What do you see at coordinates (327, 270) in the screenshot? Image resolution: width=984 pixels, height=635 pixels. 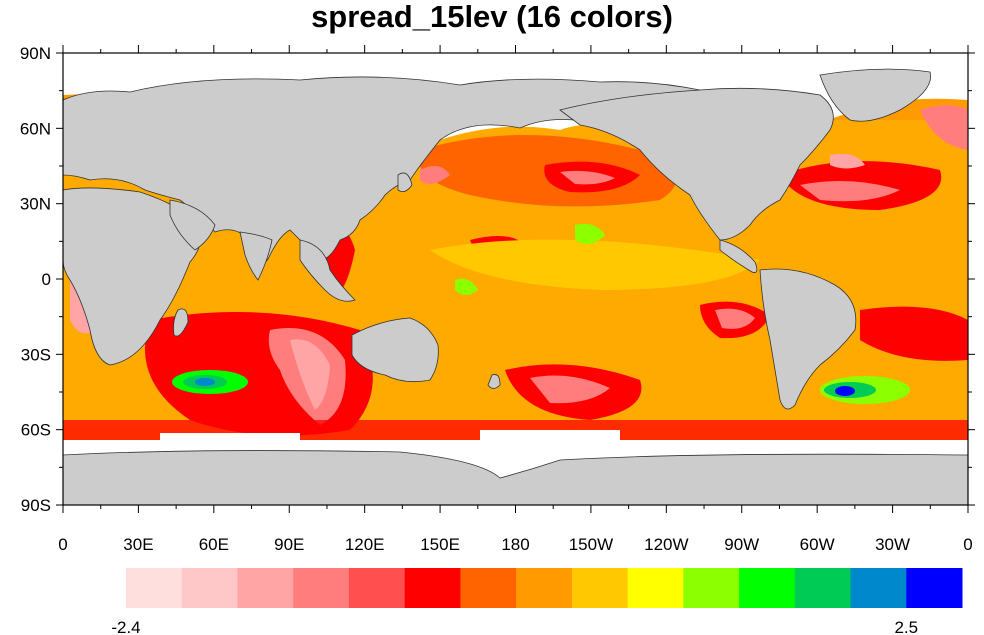 I see `landmass-se-asia` at bounding box center [327, 270].